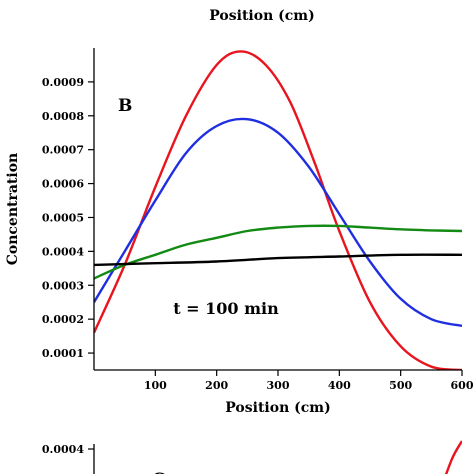 Image resolution: width=474 pixels, height=474 pixels. I want to click on x-tick-label: 400, so click(339, 385).